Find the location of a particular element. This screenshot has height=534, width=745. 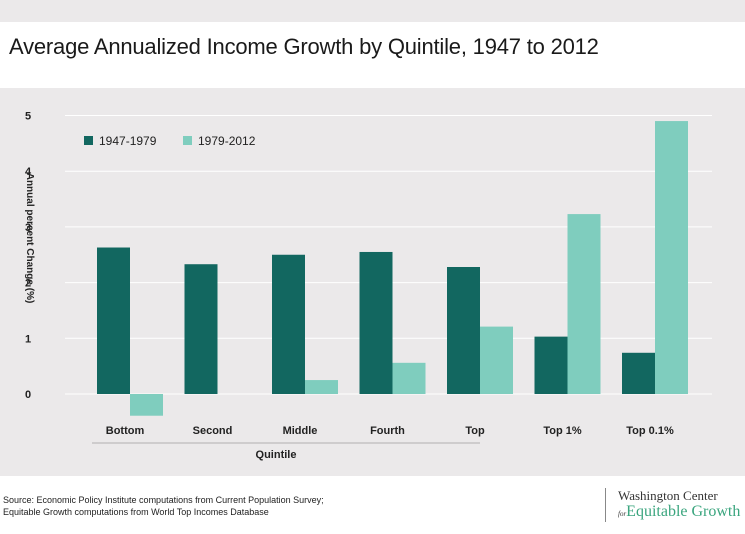

y-axis-label: Annual percent Change (%) is located at coordinates (29, 238).